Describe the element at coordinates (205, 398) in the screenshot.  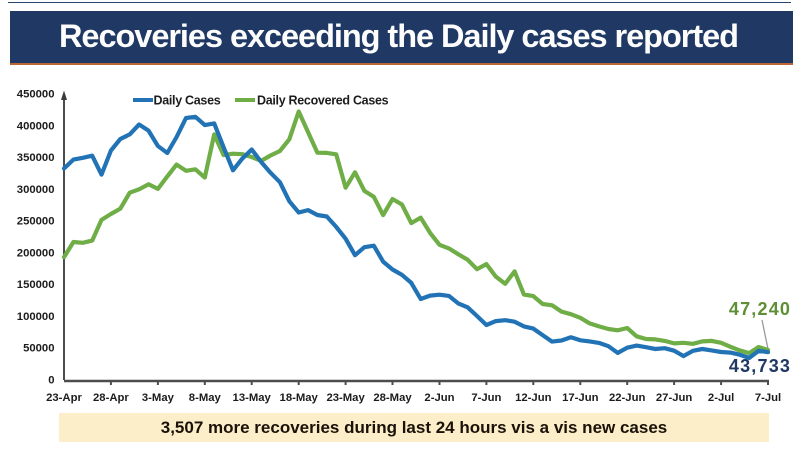
I see `svg-text: 8-May` at that location.